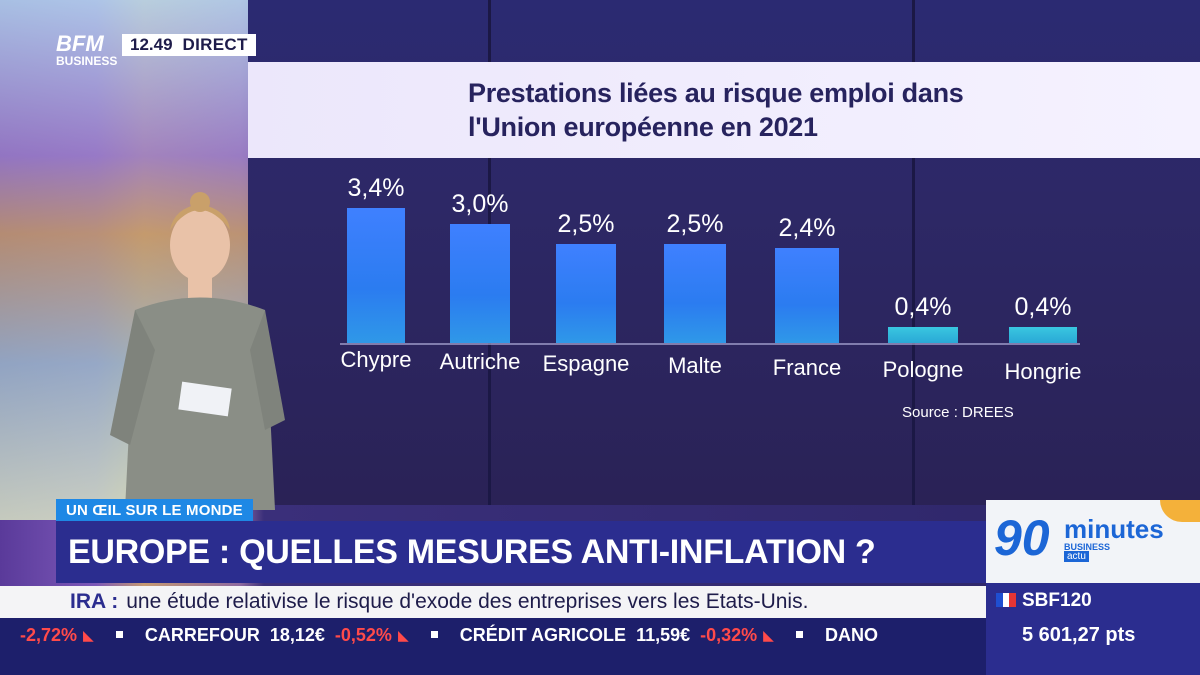  What do you see at coordinates (1180, 511) in the screenshot?
I see `logo-corner-accent` at bounding box center [1180, 511].